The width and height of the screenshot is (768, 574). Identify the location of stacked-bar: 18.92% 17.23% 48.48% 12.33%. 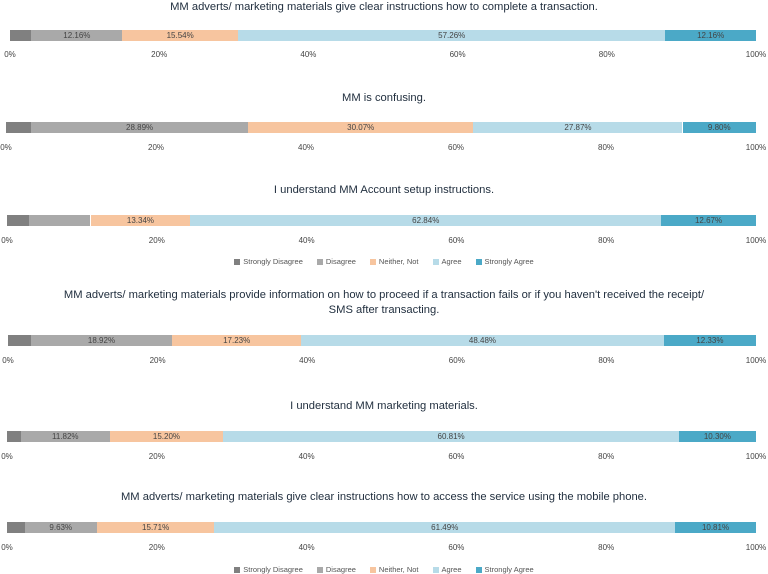
(382, 340).